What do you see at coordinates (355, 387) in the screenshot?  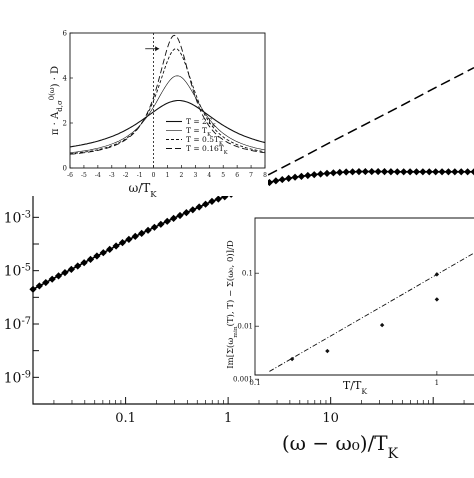 I see `inset-bottom-x-axis-label: T/TK` at bounding box center [355, 387].